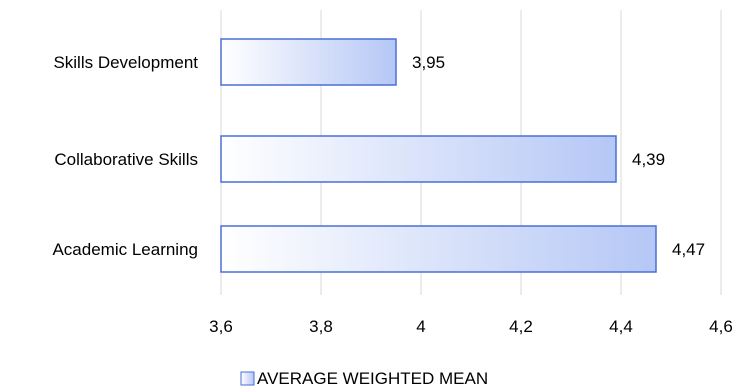  I want to click on category-label: Academic Learning, so click(125, 249).